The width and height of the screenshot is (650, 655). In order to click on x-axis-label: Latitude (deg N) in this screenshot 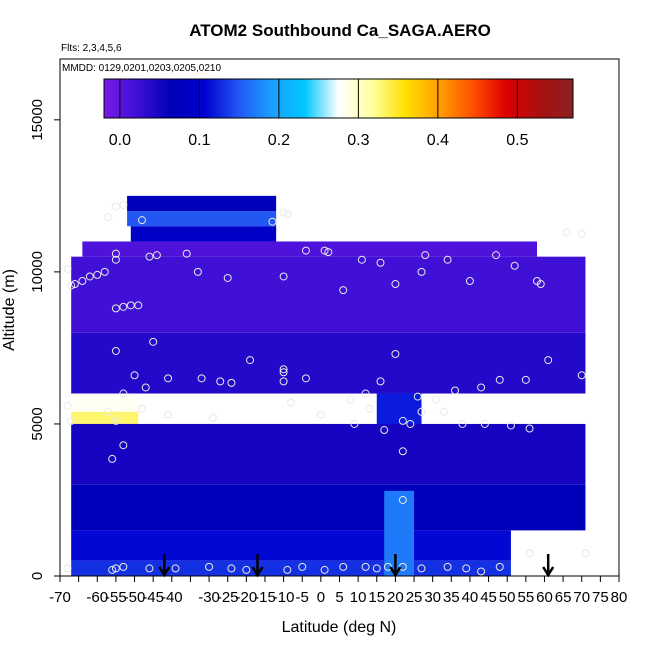, I will do `click(339, 627)`.